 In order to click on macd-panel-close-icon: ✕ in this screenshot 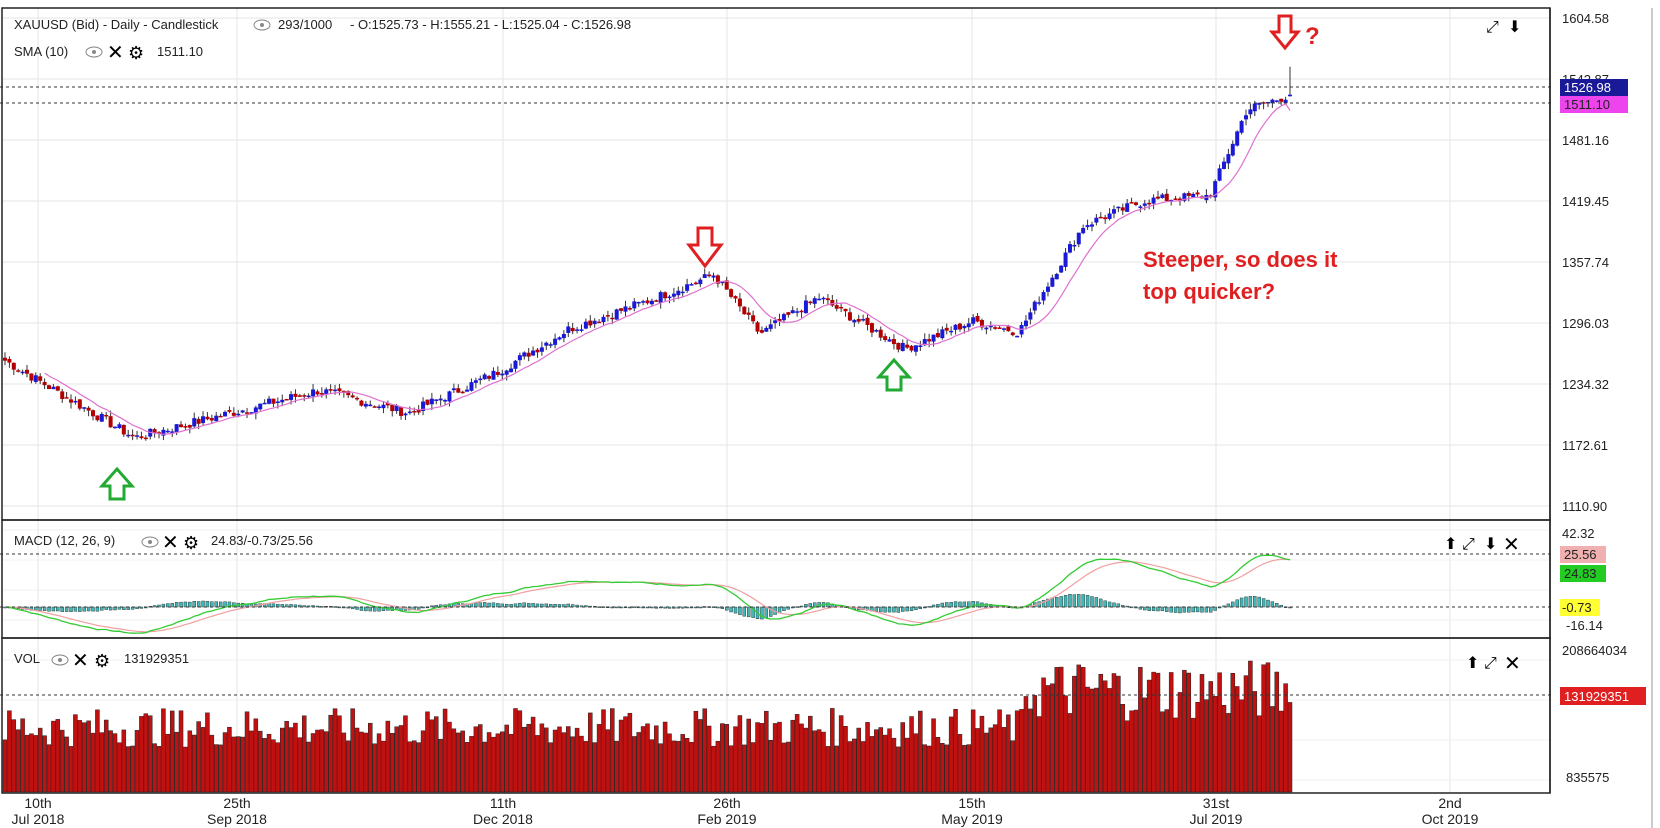, I will do `click(1511, 544)`.